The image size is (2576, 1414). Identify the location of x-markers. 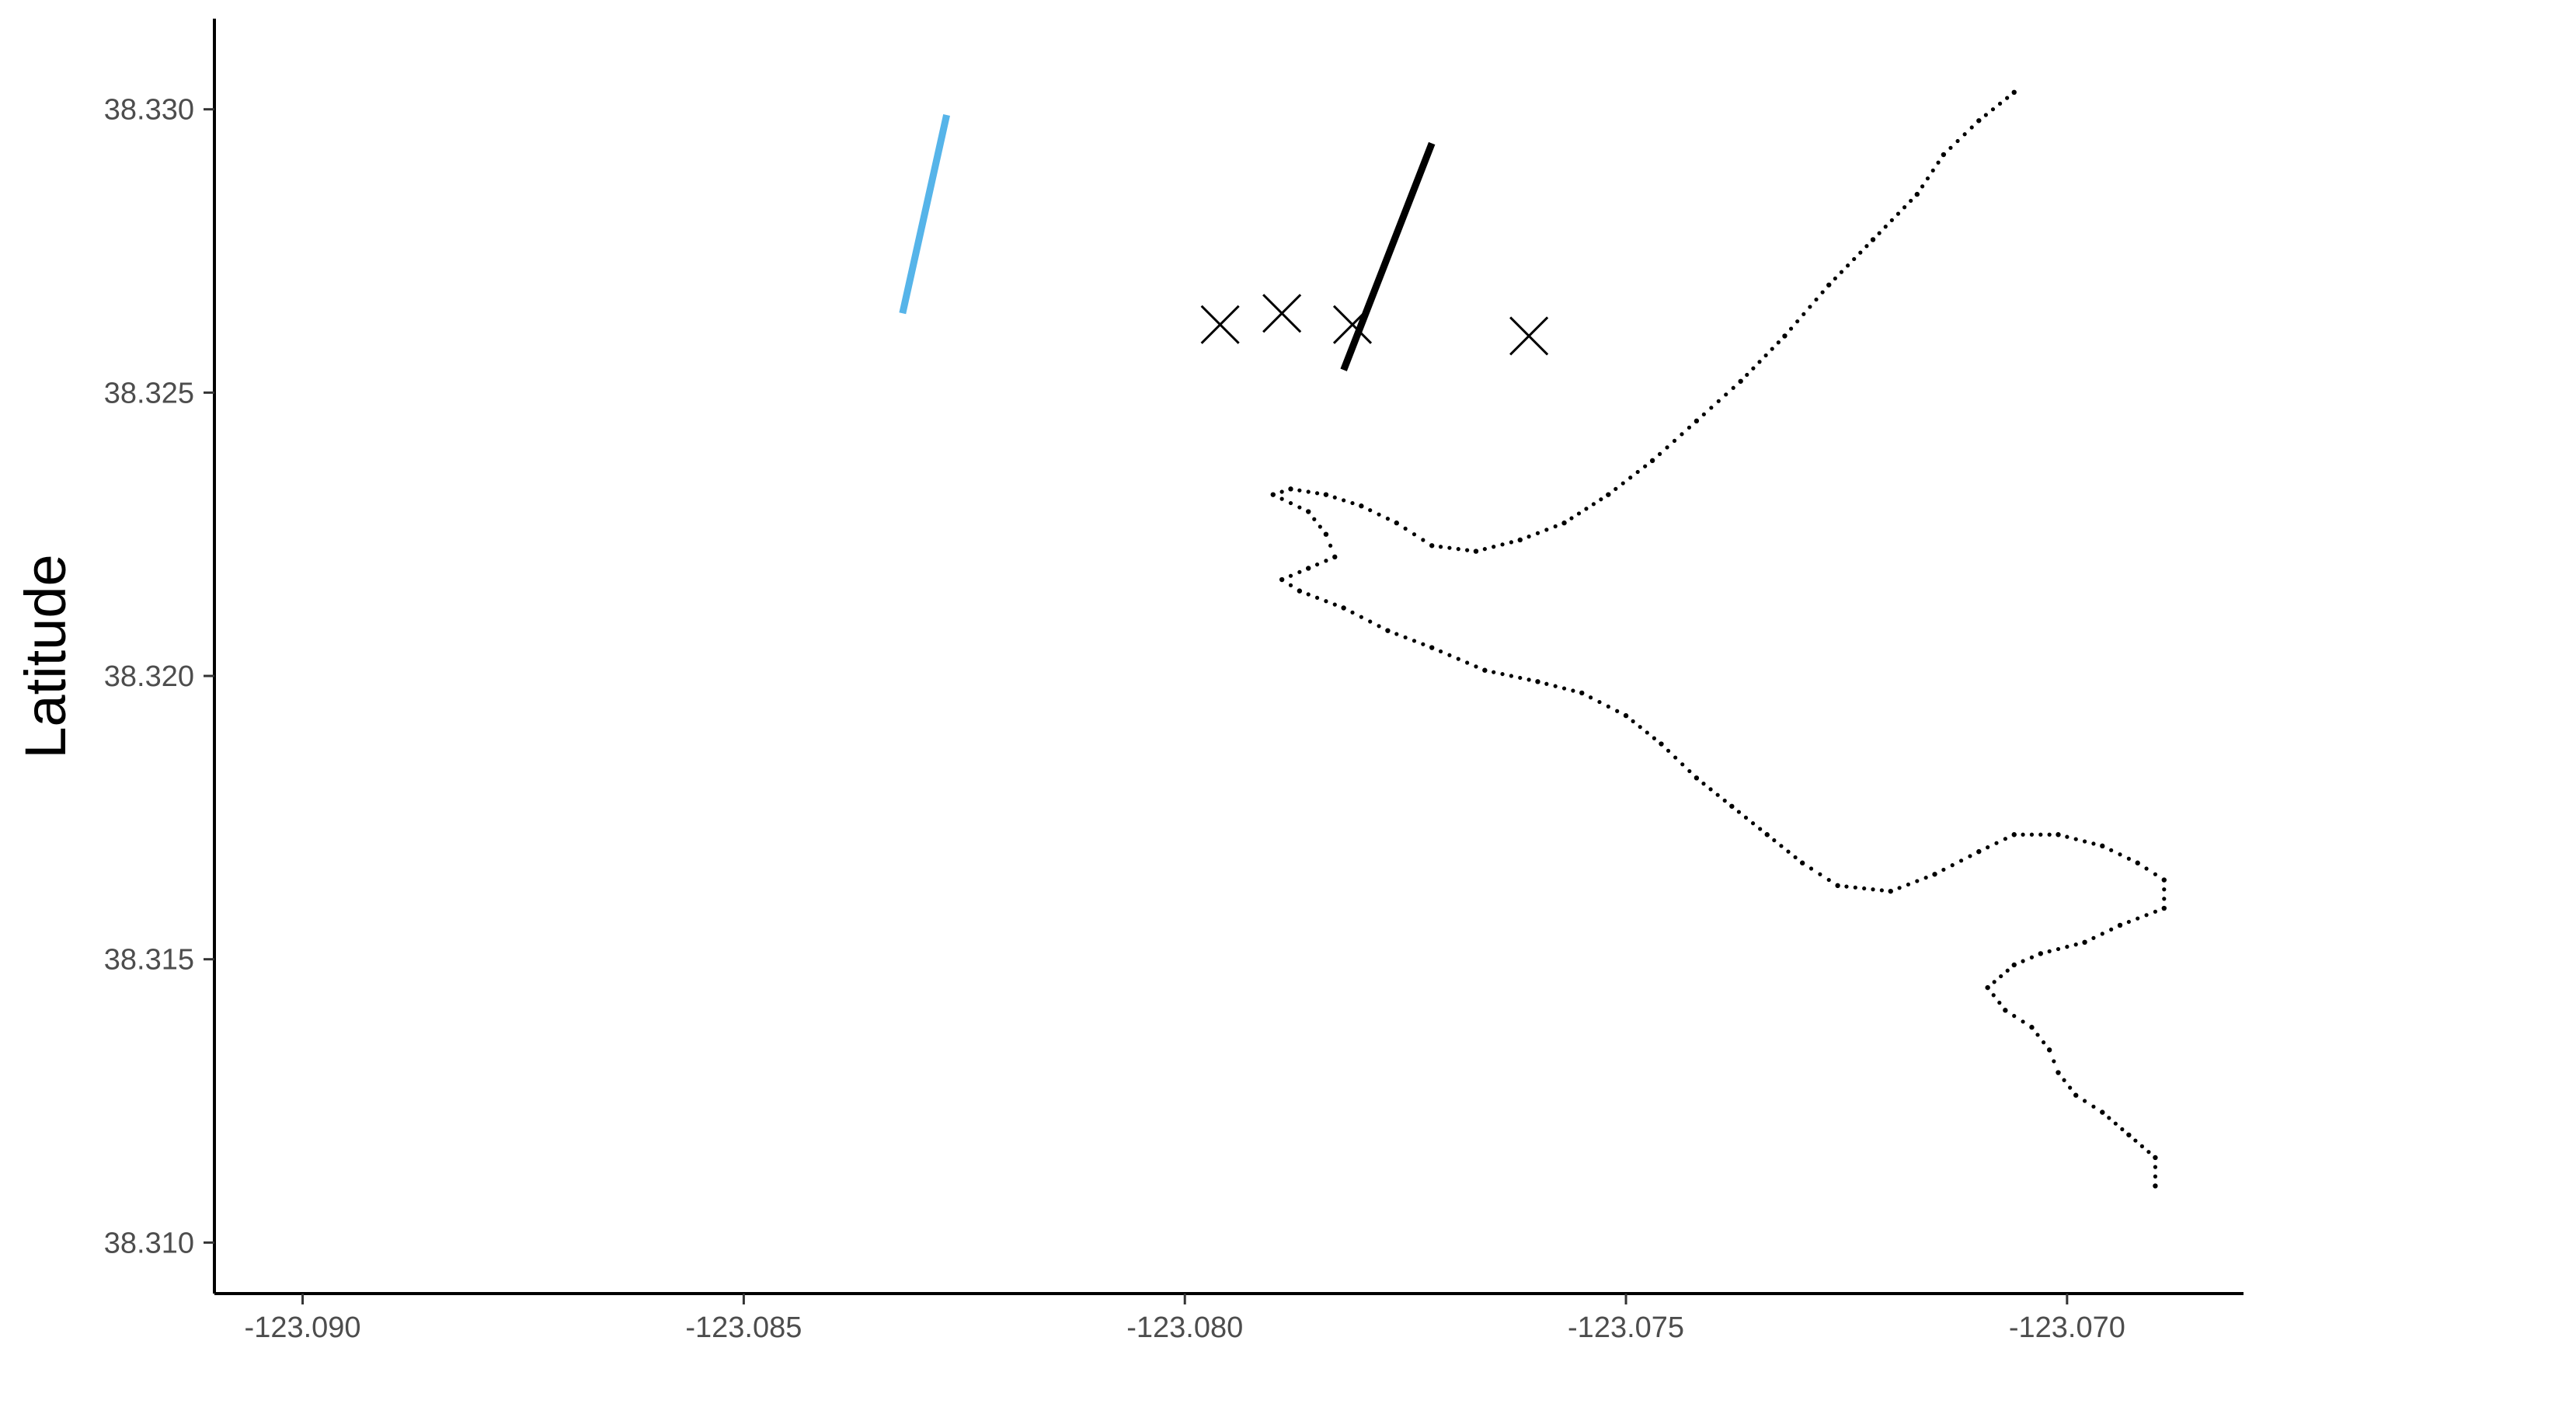
(1374, 325).